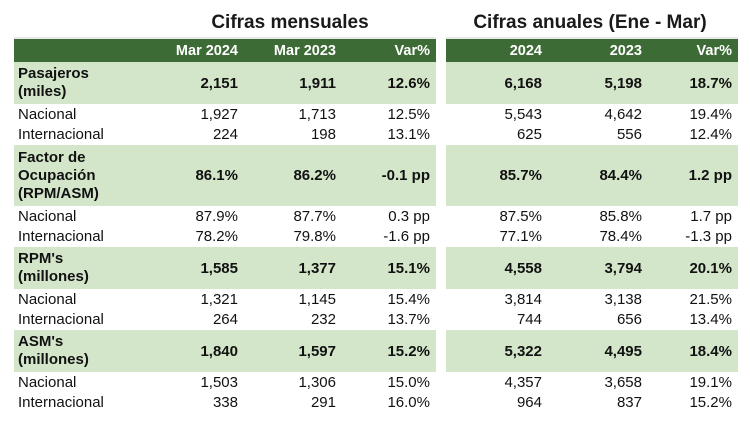 The width and height of the screenshot is (750, 434). I want to click on annual-header-row: 2024 2023 Var%, so click(592, 49).